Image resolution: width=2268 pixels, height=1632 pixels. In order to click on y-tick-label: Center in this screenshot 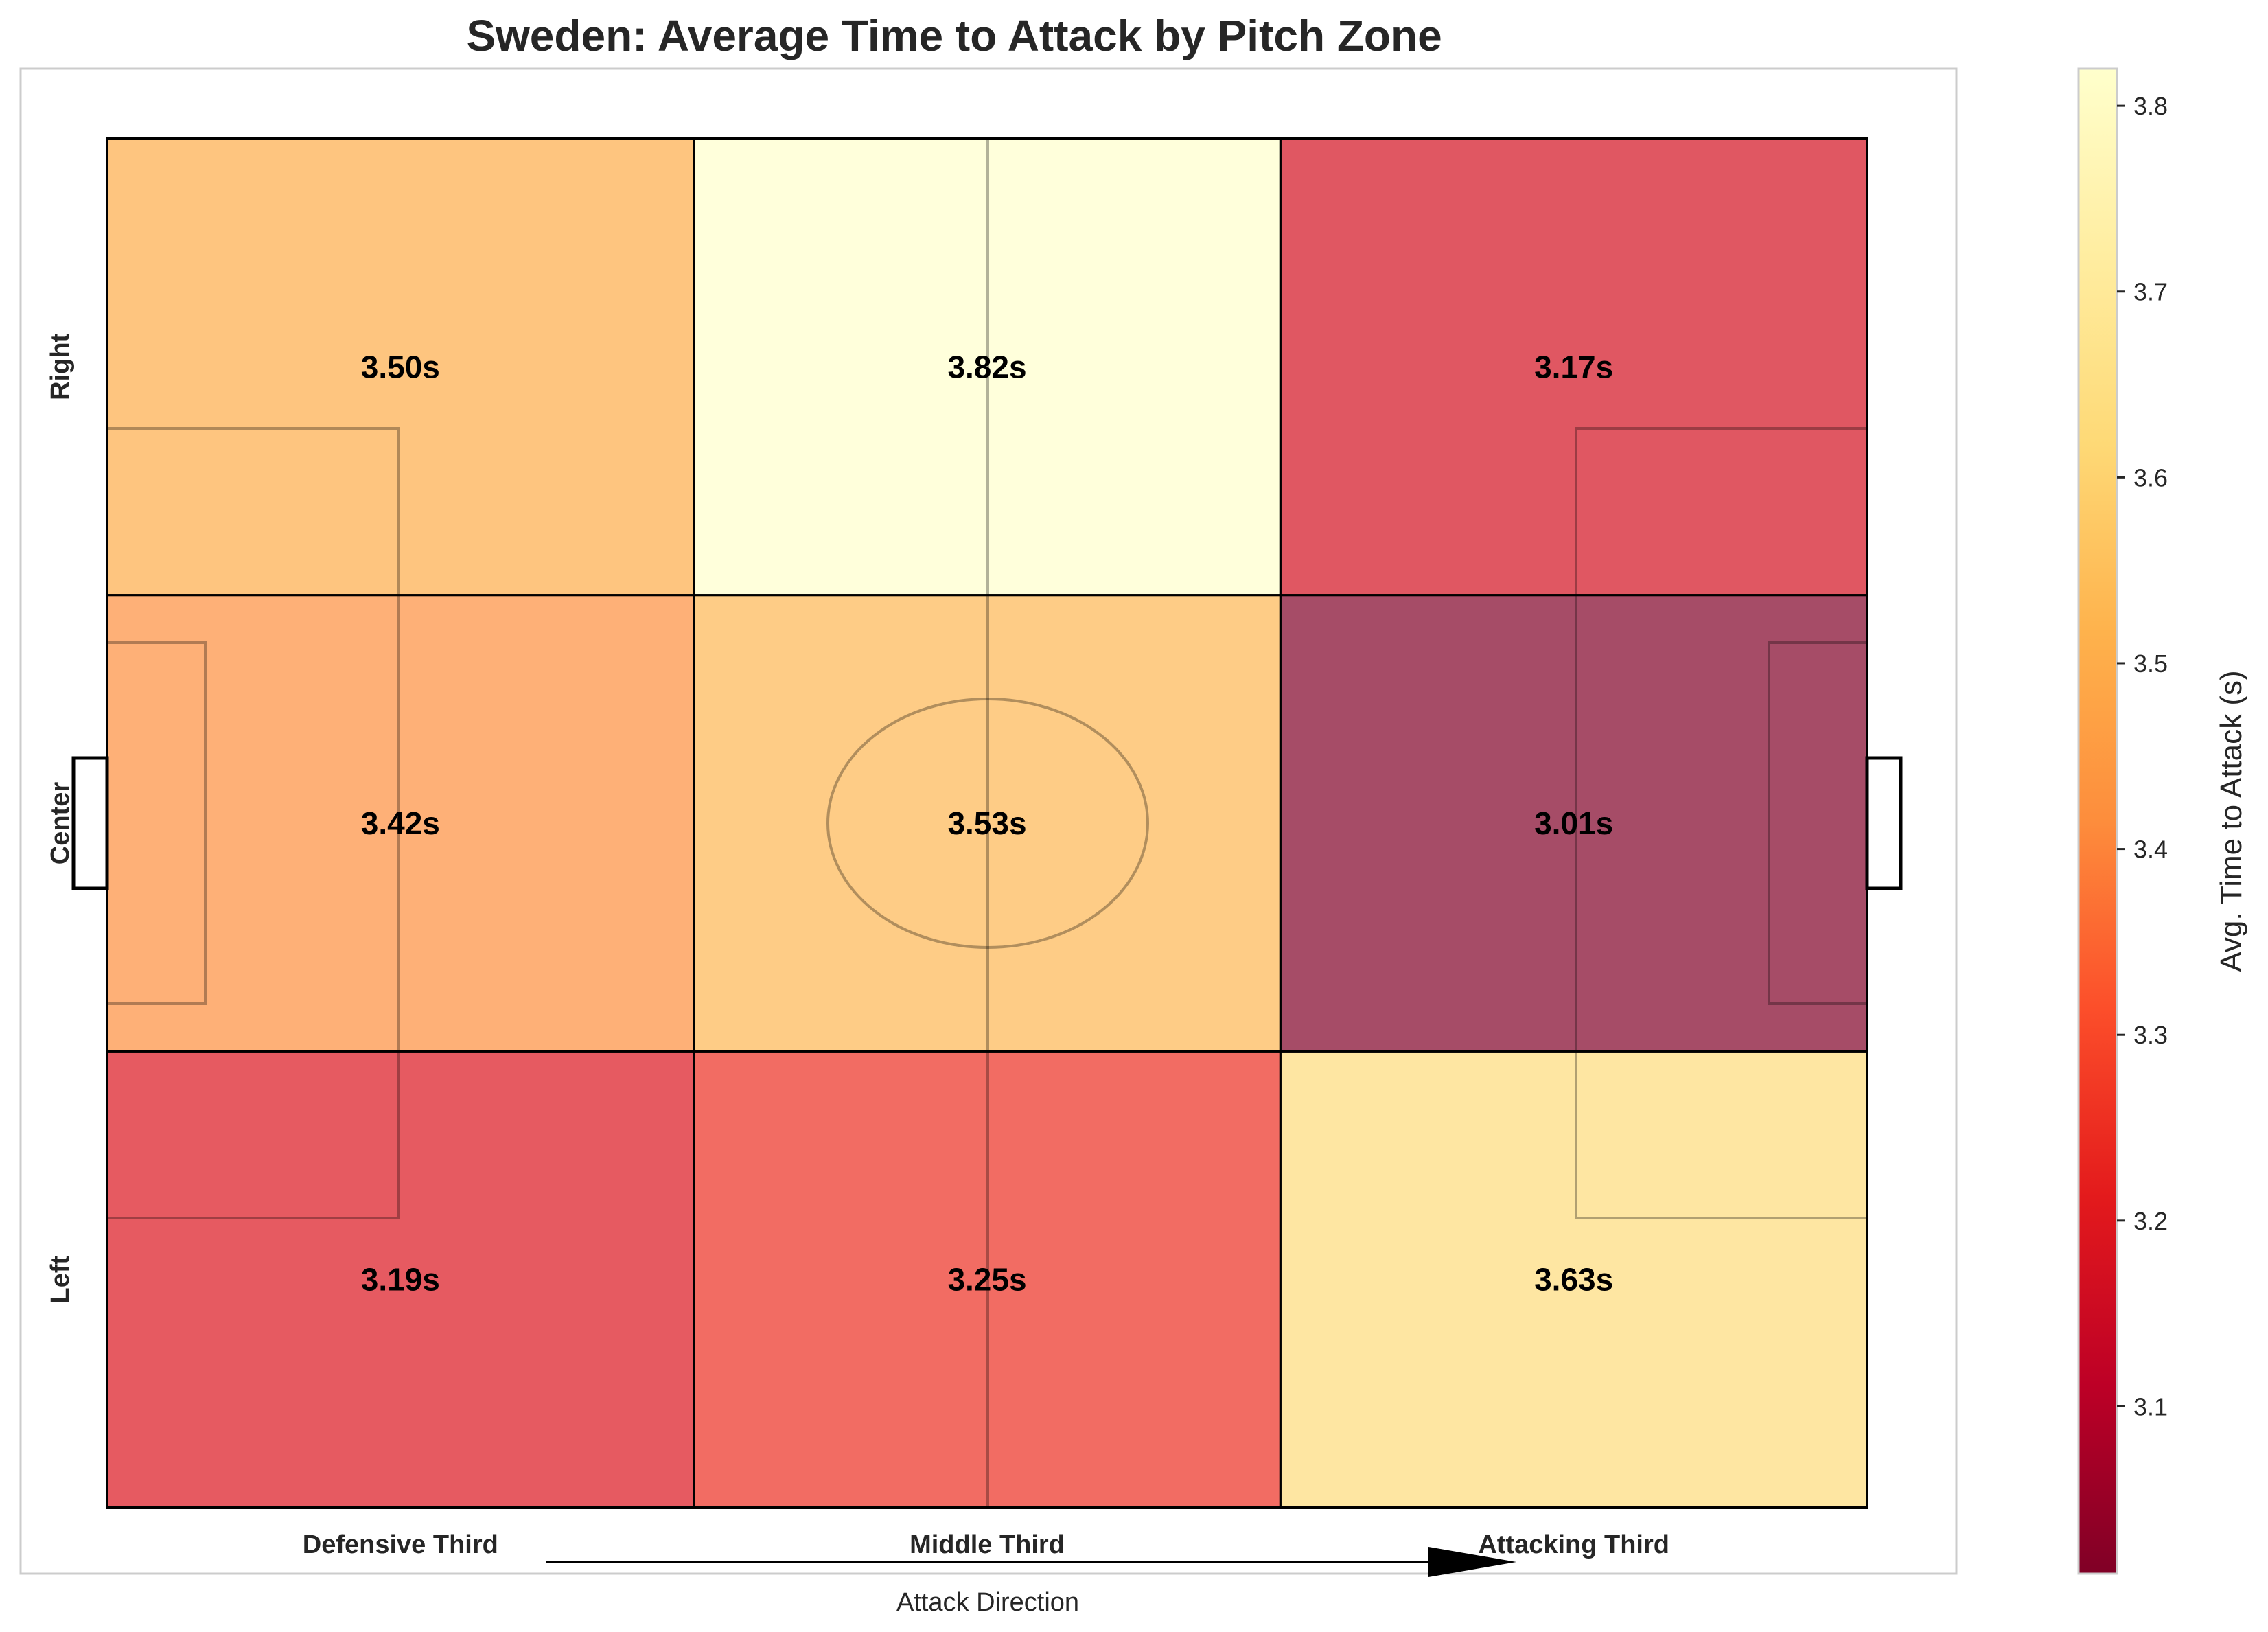, I will do `click(60, 824)`.